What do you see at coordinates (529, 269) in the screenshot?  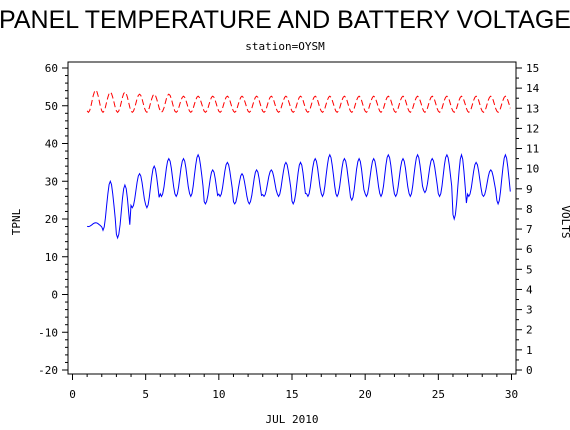 I see `right-tick-label: 5` at bounding box center [529, 269].